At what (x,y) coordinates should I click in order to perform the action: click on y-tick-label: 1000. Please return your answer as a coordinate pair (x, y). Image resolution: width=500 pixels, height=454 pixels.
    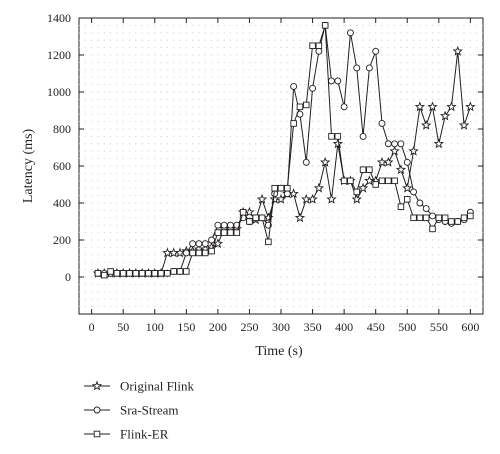
    Looking at the image, I should click on (59, 92).